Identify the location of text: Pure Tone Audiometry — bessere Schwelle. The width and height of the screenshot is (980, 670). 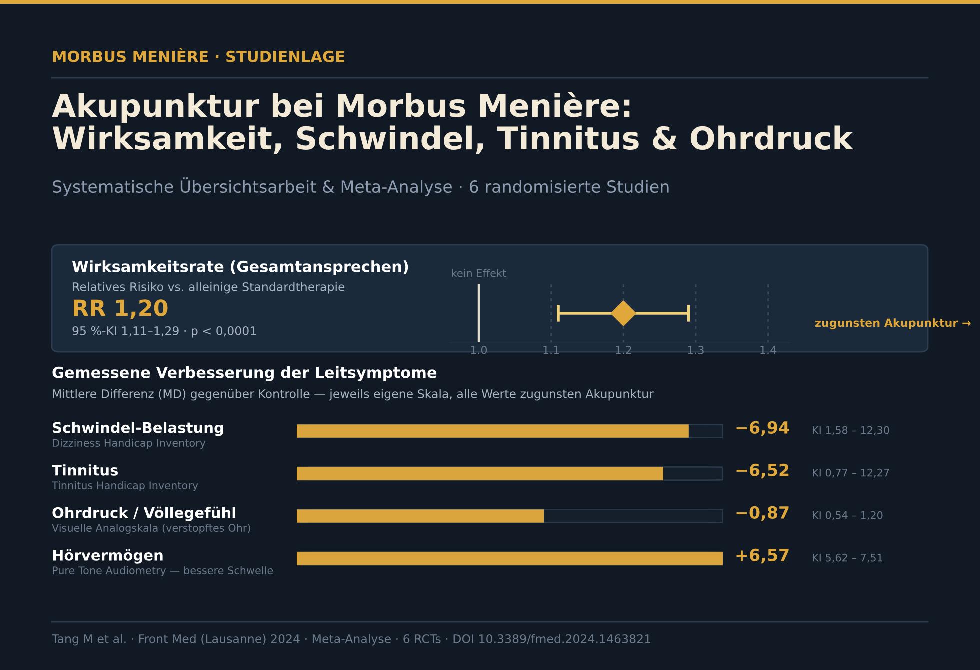
(163, 571).